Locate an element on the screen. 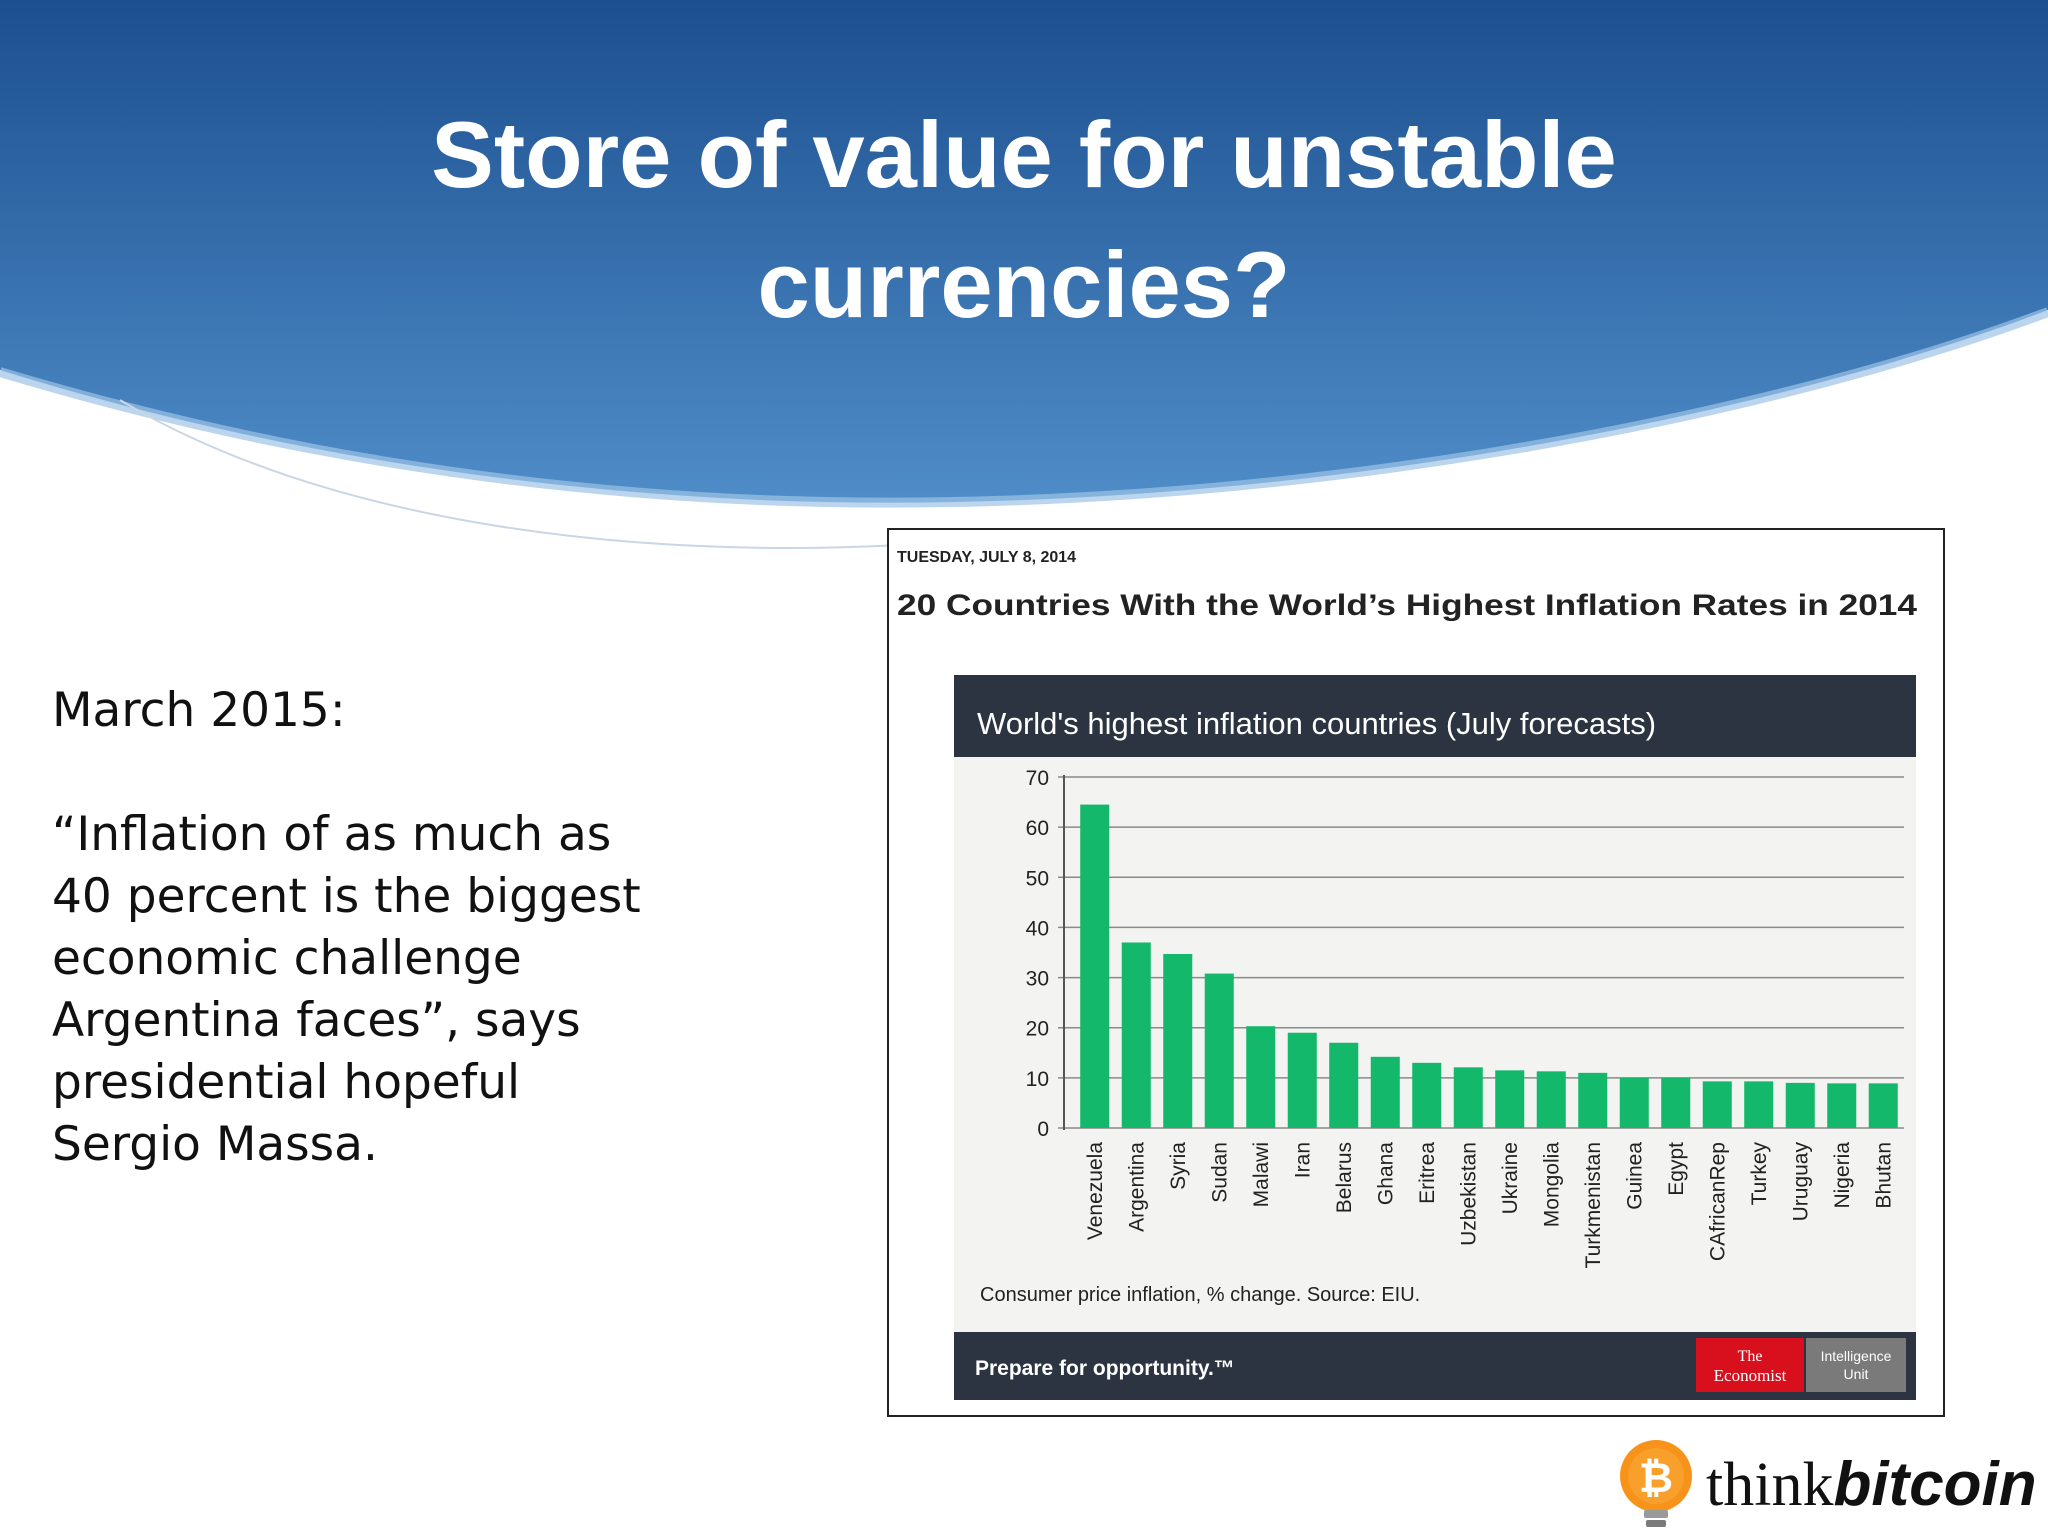 Image resolution: width=2048 pixels, height=1536 pixels. thinkbitcoin-logo: ₿ thinkbitcoin is located at coordinates (1825, 1485).